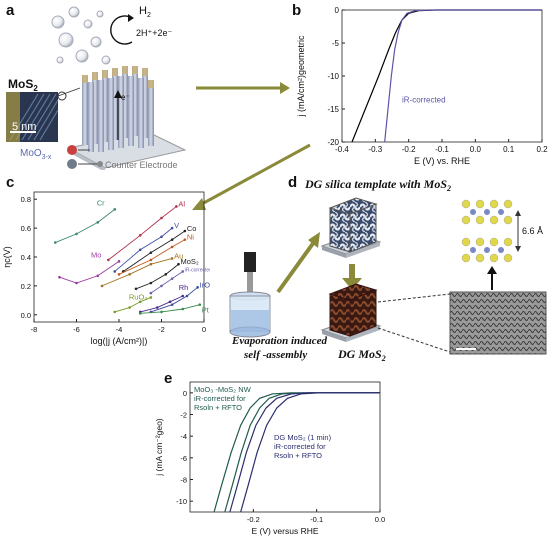  What do you see at coordinates (442, 161) in the screenshot?
I see `x-axis-label: E (V) vs. RHE` at bounding box center [442, 161].